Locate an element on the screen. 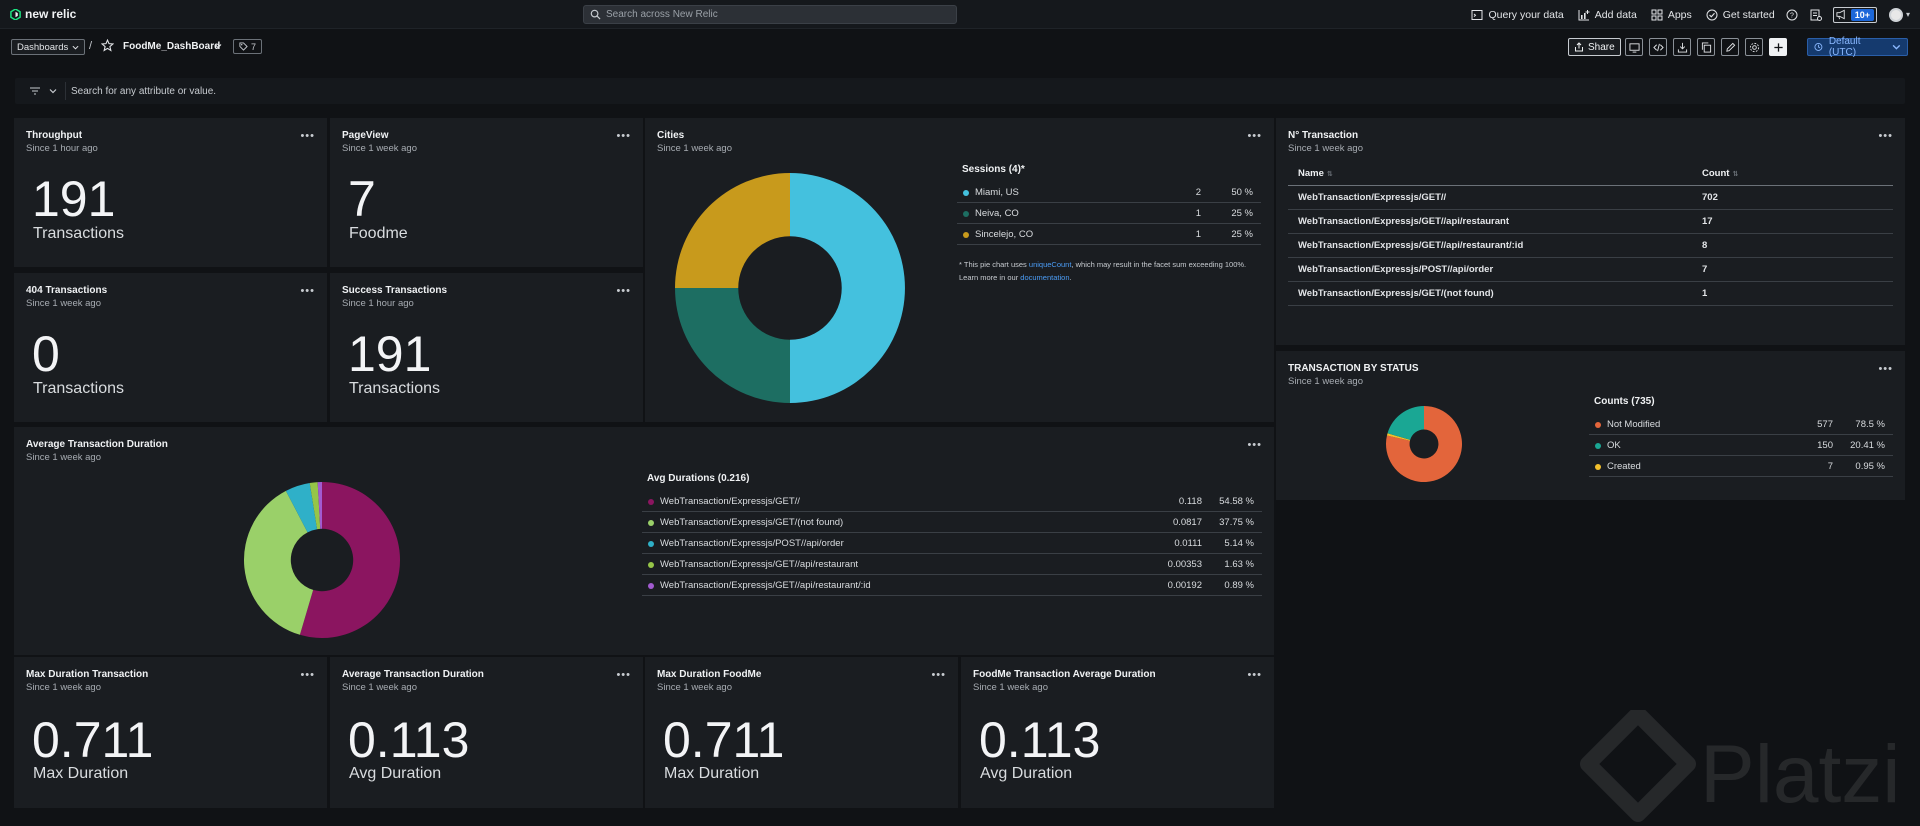 The width and height of the screenshot is (1920, 826). widget-title: Average Transaction Duration is located at coordinates (413, 674).